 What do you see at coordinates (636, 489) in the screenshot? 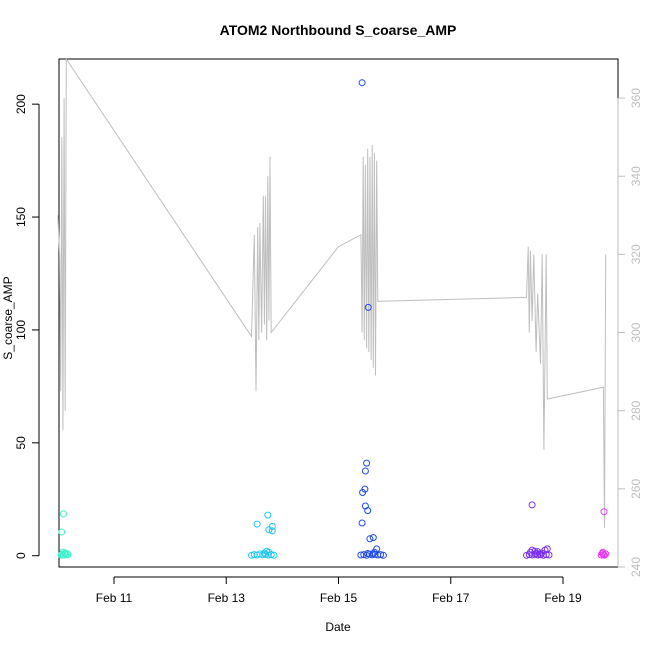
I see `right-tick-label: 260` at bounding box center [636, 489].